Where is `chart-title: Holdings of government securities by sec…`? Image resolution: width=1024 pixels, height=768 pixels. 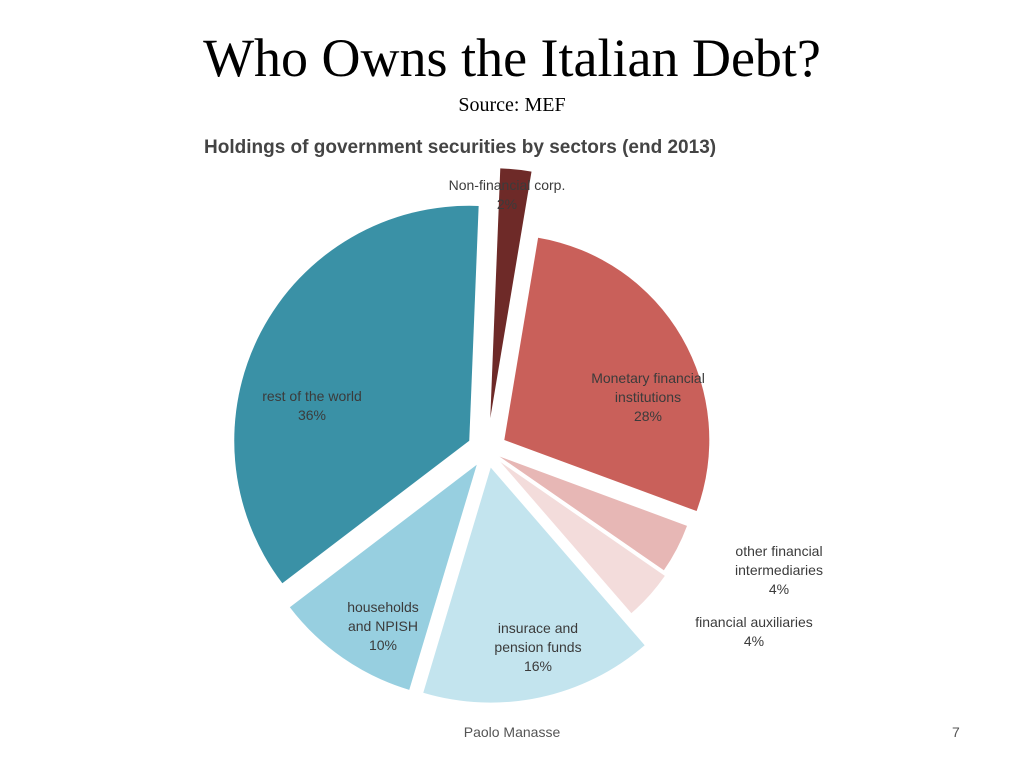 chart-title: Holdings of government securities by sec… is located at coordinates (460, 147).